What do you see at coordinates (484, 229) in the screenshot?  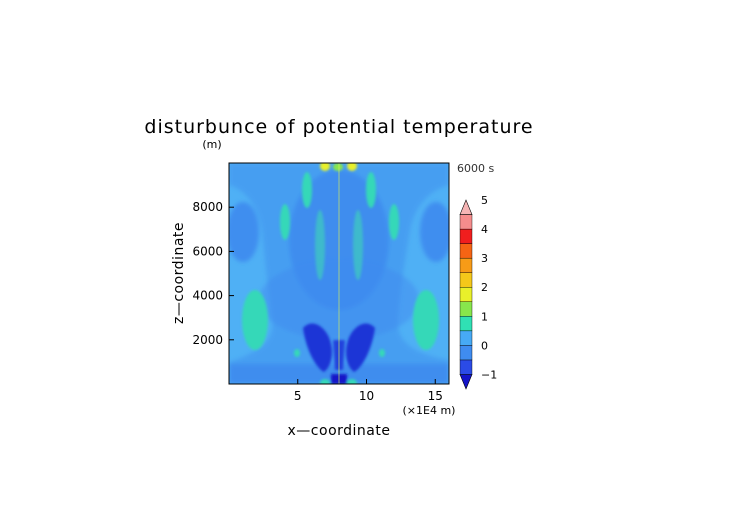 I see `colorbar-label: 4` at bounding box center [484, 229].